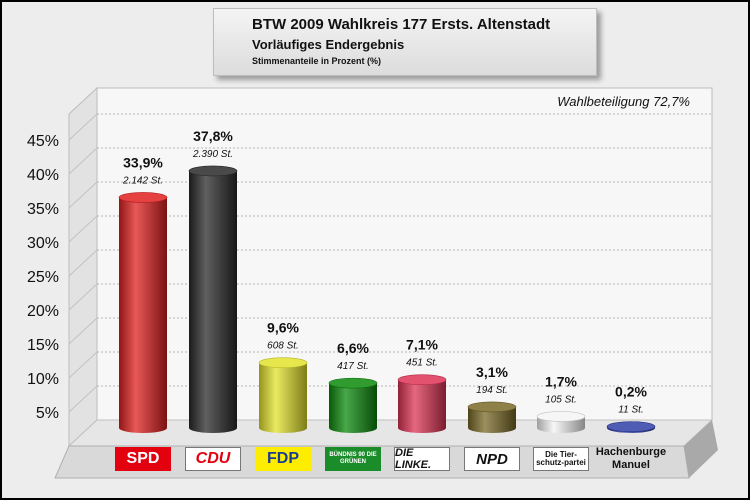  I want to click on bar-value-label: 37,8%, so click(213, 136).